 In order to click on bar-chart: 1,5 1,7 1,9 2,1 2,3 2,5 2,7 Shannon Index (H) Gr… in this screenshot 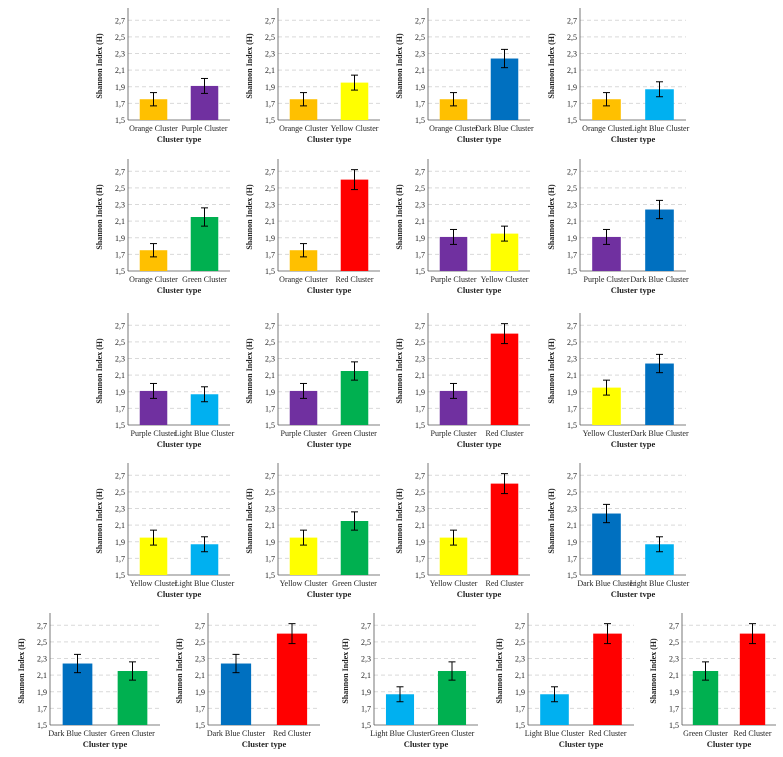, I will do `click(712, 681)`.